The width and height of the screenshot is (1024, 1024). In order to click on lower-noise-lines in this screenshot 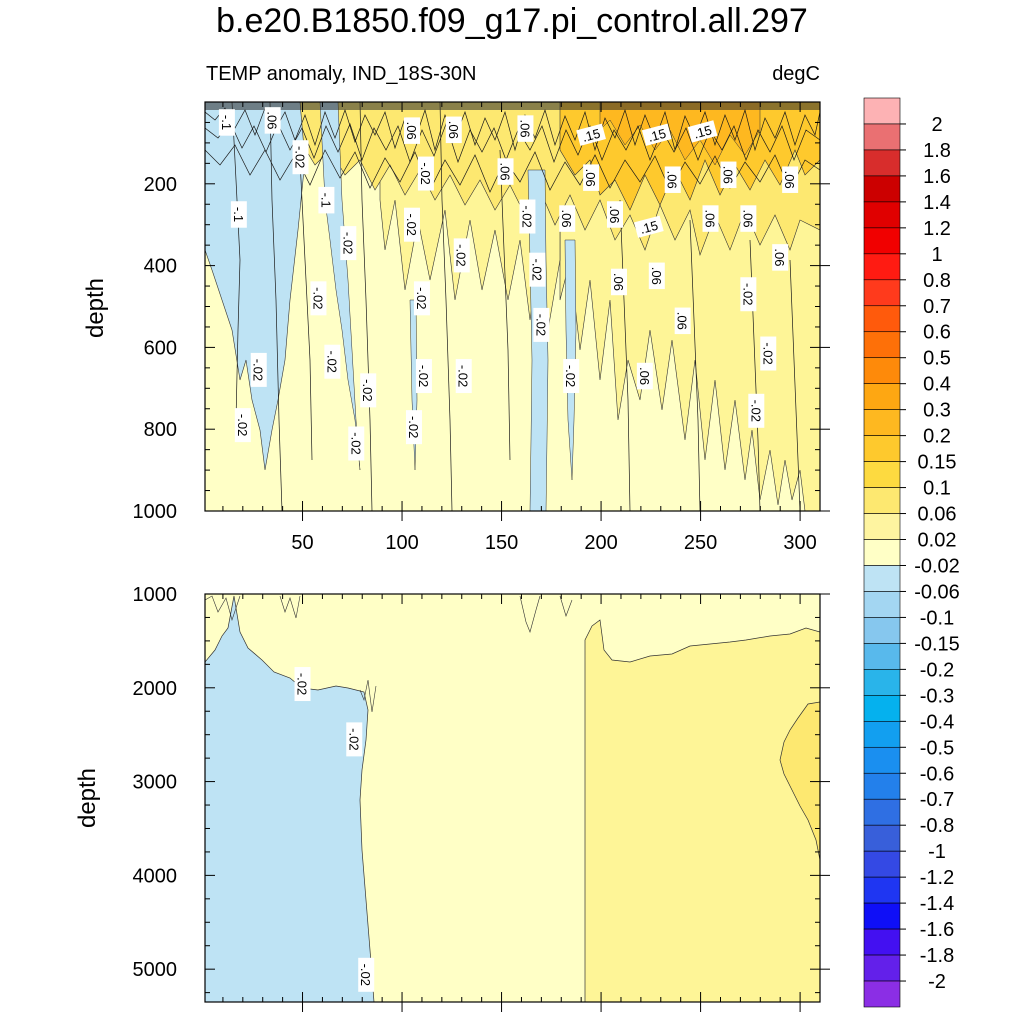, I will do `click(389, 654)`.